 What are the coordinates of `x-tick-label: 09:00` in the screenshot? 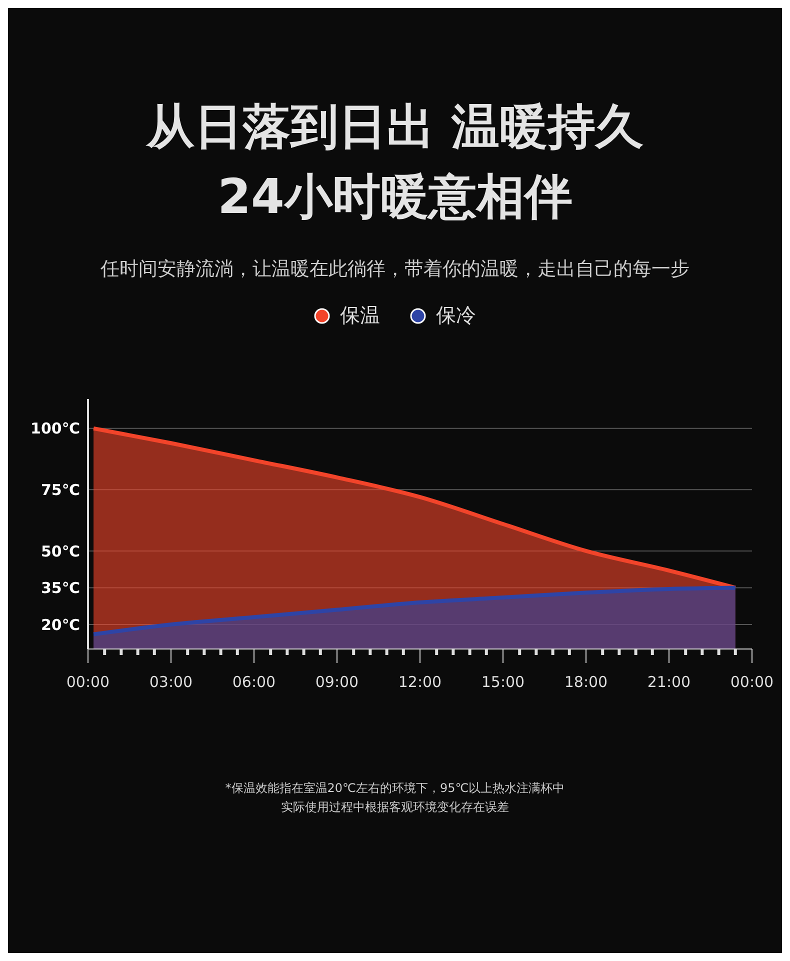 It's located at (337, 682).